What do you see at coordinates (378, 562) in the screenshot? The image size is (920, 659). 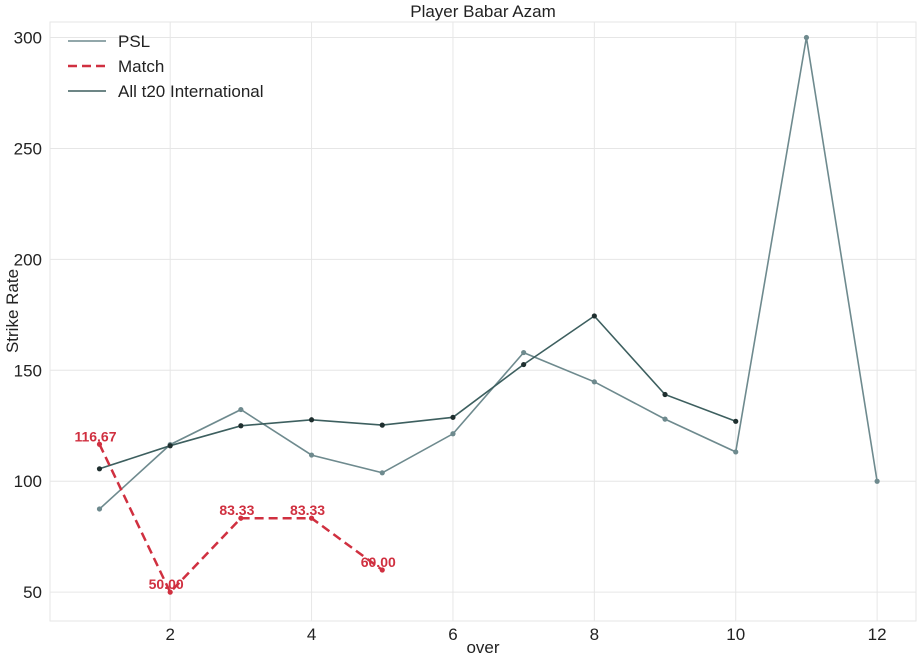 I see `data-label-match: 60.00` at bounding box center [378, 562].